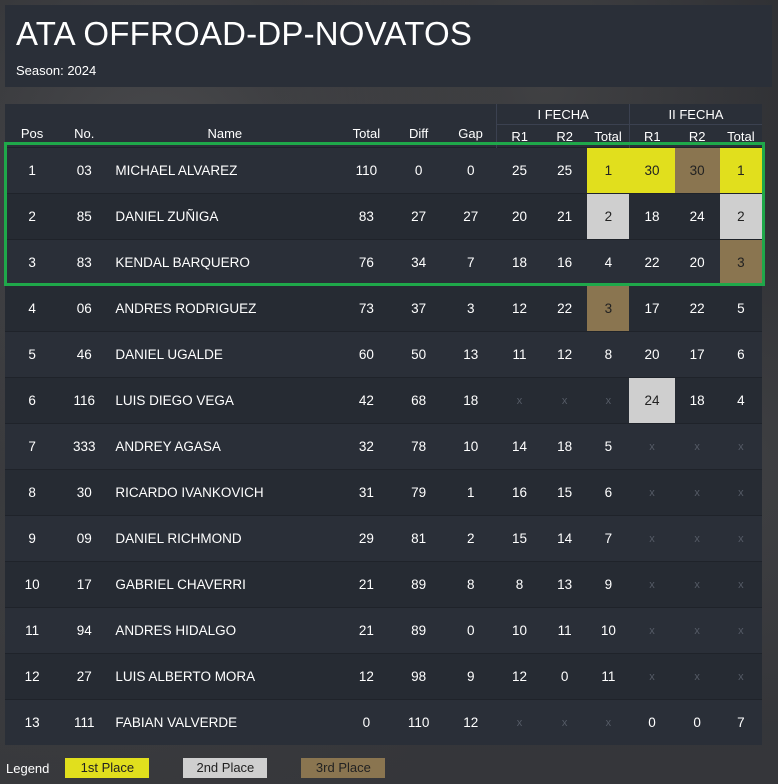 The width and height of the screenshot is (778, 784). Describe the element at coordinates (470, 262) in the screenshot. I see `cell-gap: 7` at that location.